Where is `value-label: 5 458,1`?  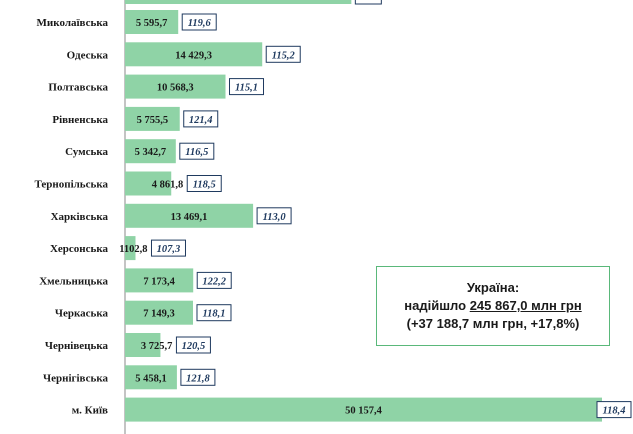
value-label: 5 458,1 is located at coordinates (151, 378).